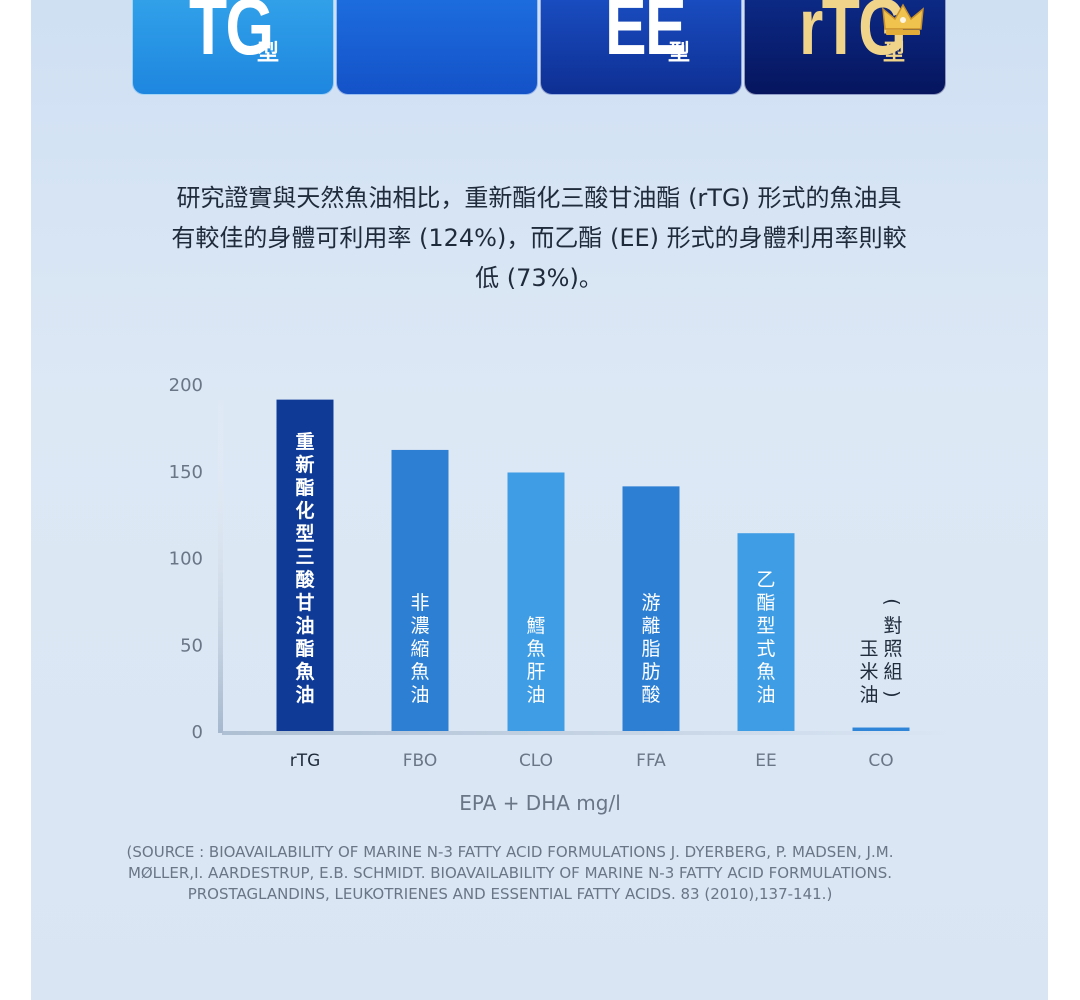  I want to click on x-axis-line, so click(592, 733).